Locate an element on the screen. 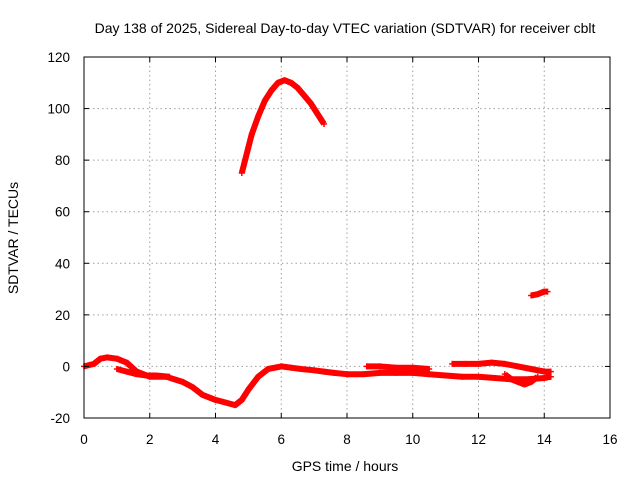 The height and width of the screenshot is (480, 640). y-axis-label: SDTVAR / TECUs is located at coordinates (13, 238).